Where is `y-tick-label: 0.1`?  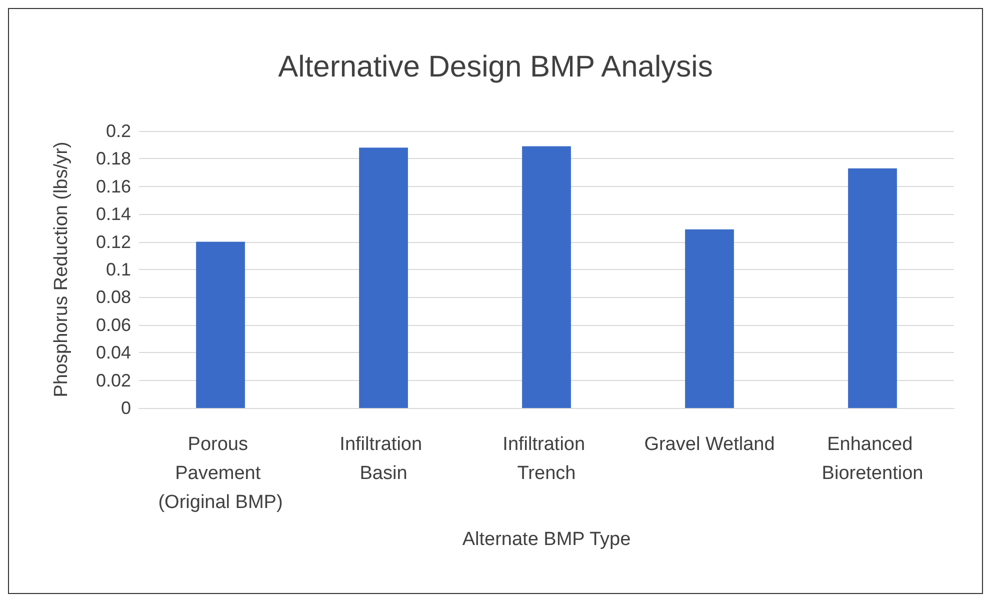 y-tick-label: 0.1 is located at coordinates (118, 270).